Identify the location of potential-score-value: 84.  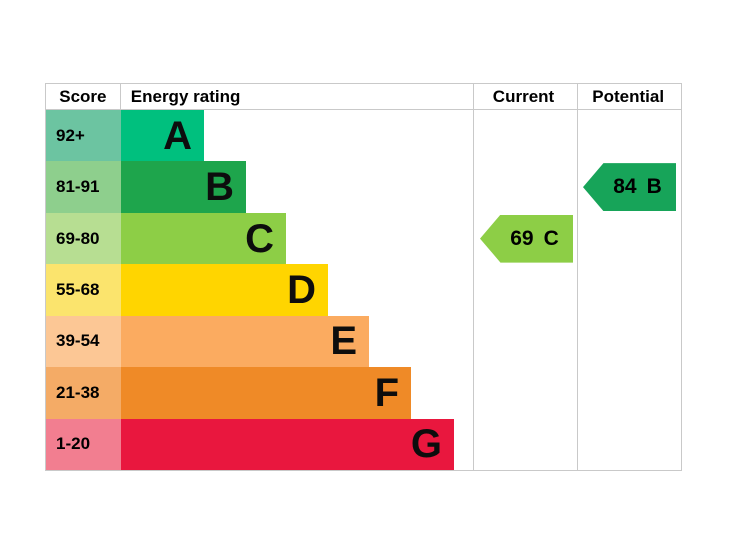
(625, 187).